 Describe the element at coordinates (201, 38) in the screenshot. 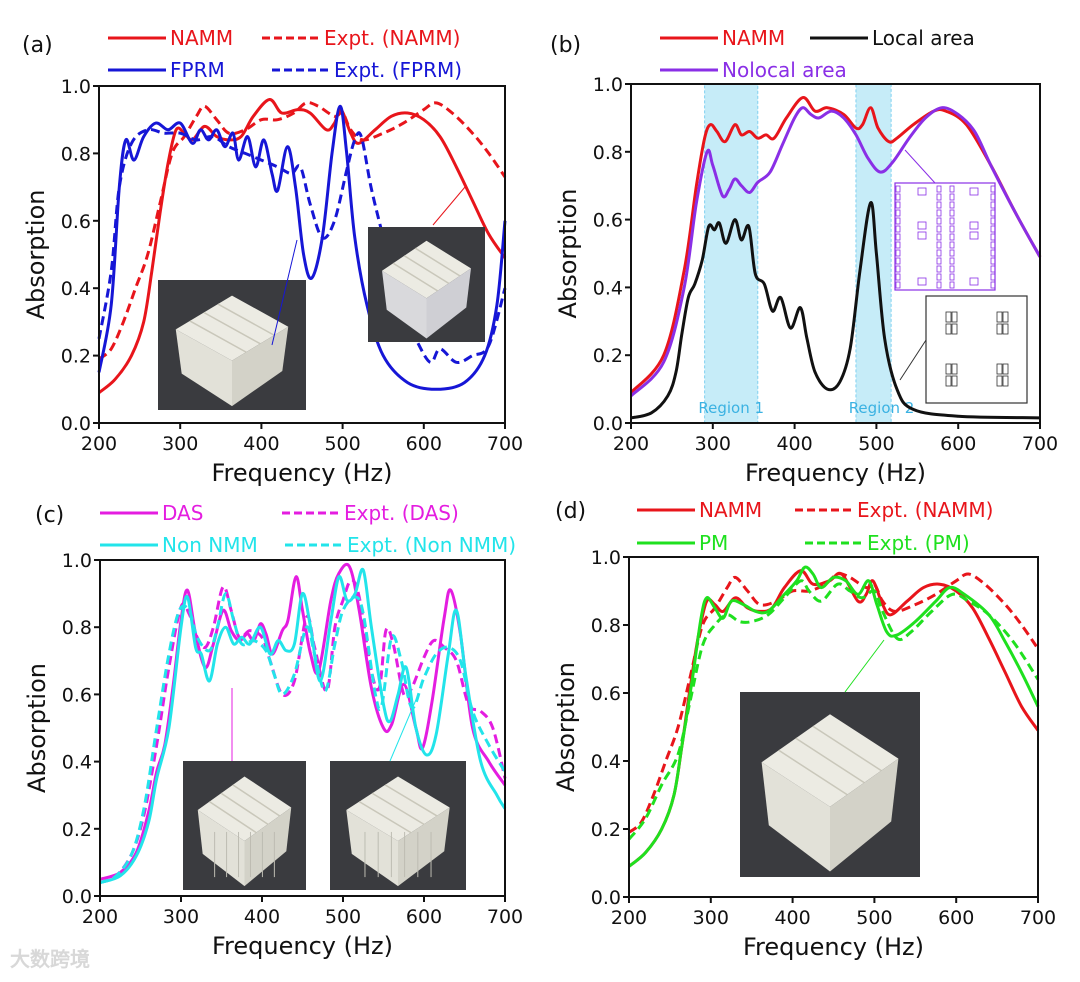

I see `legend-label: NAMM` at that location.